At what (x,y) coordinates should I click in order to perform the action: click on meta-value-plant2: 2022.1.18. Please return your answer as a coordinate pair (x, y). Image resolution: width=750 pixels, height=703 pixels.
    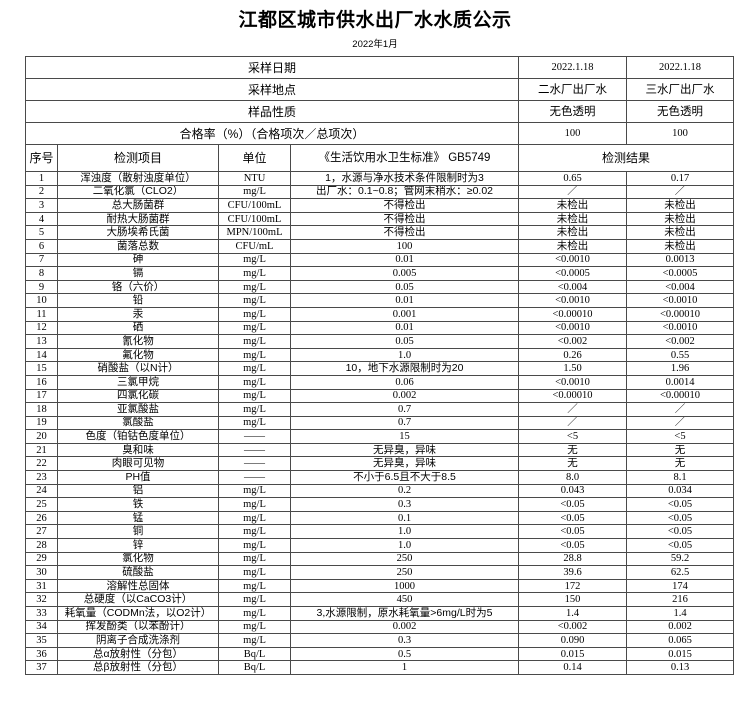
    Looking at the image, I should click on (573, 67).